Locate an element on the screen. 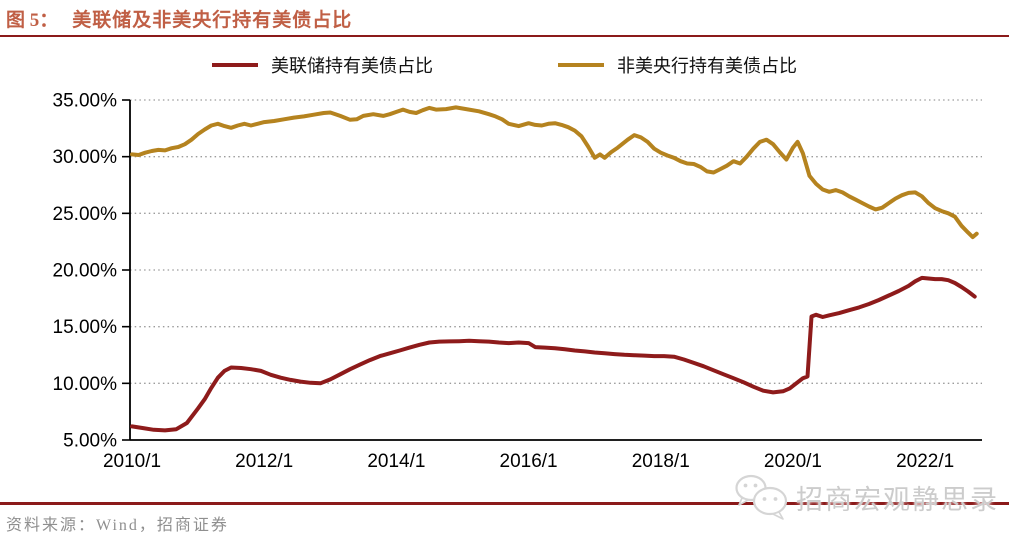 Image resolution: width=1009 pixels, height=550 pixels. legend-label-fed: 美联储持有美债占比 is located at coordinates (352, 66).